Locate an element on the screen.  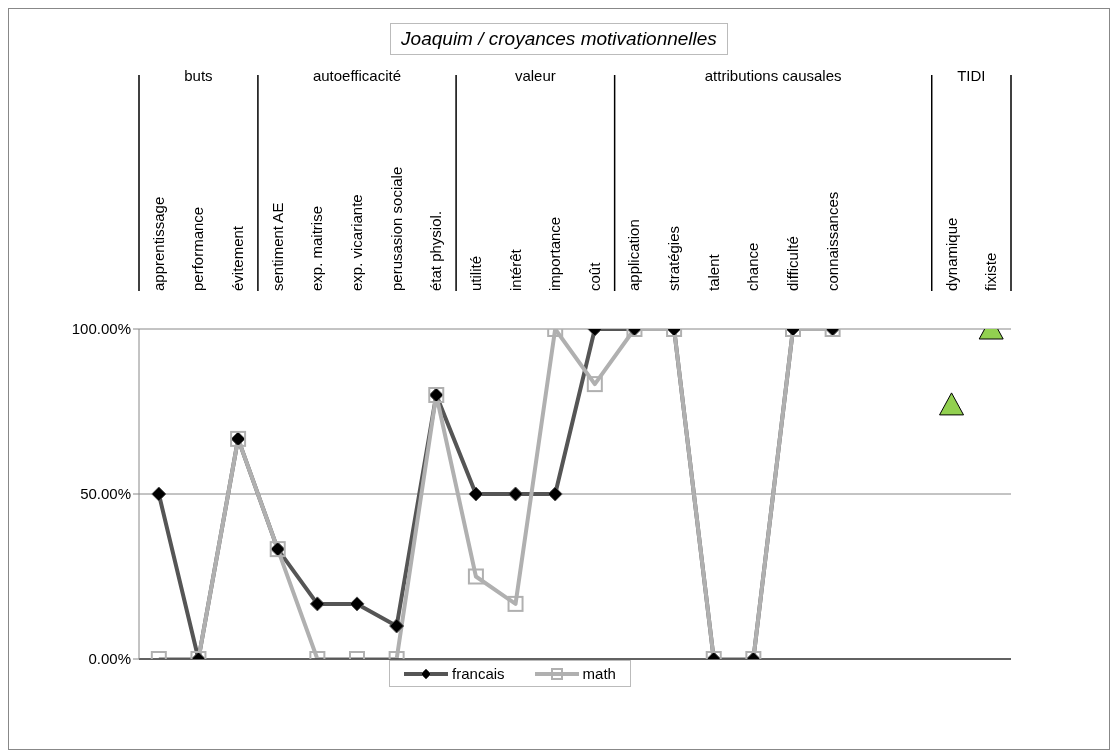
chart-title: Joaquim / croyances motivationnelles is located at coordinates (559, 39).